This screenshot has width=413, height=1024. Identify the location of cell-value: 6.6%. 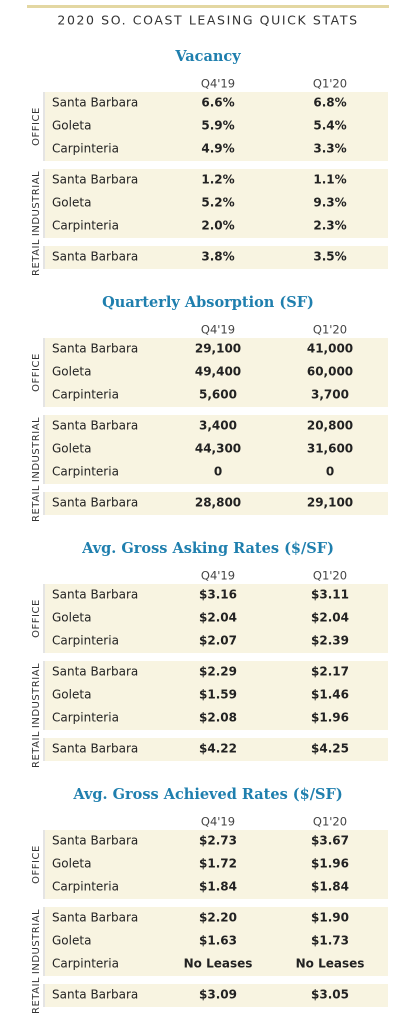
(217, 103).